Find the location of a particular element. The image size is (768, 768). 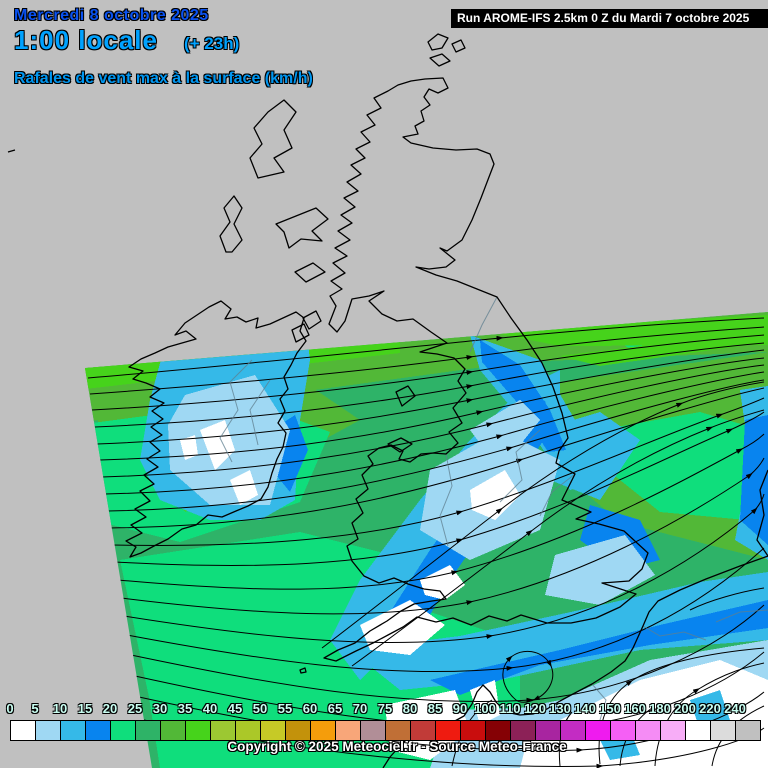

valid-date-label: Mercredi 8 octobre 2025 is located at coordinates (111, 15).